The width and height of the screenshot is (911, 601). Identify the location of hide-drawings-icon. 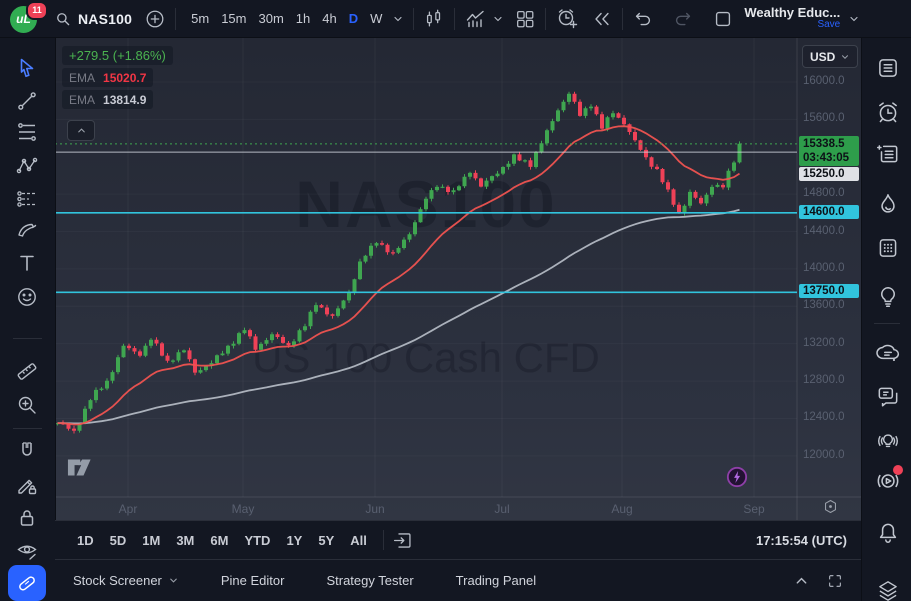
(27, 551).